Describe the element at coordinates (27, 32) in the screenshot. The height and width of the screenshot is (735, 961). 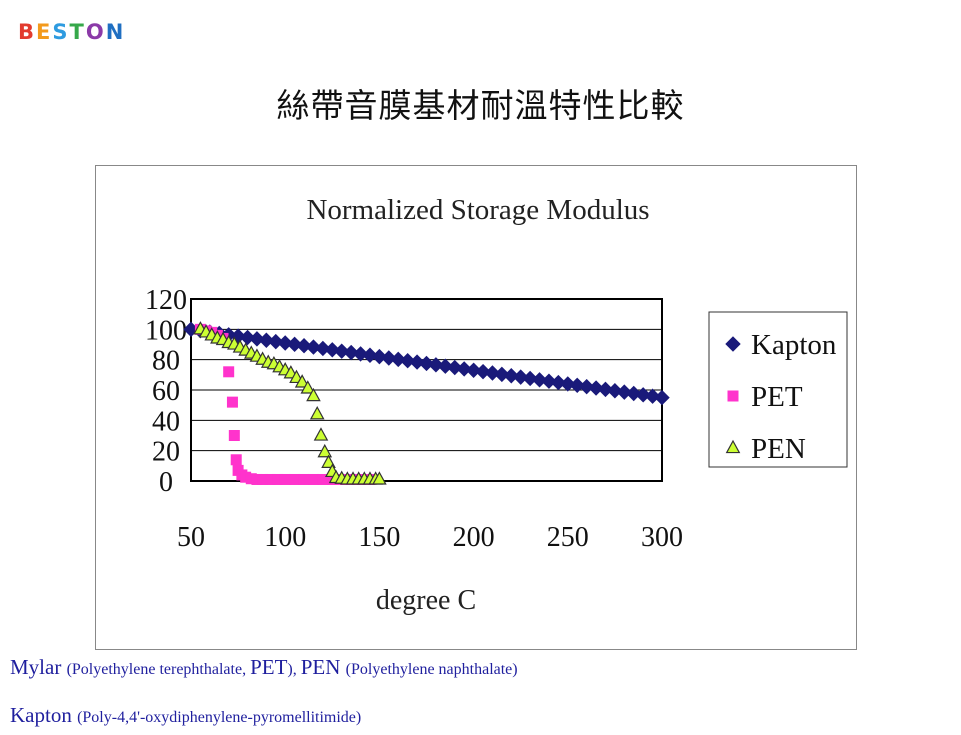
I see `logo-letter: B` at that location.